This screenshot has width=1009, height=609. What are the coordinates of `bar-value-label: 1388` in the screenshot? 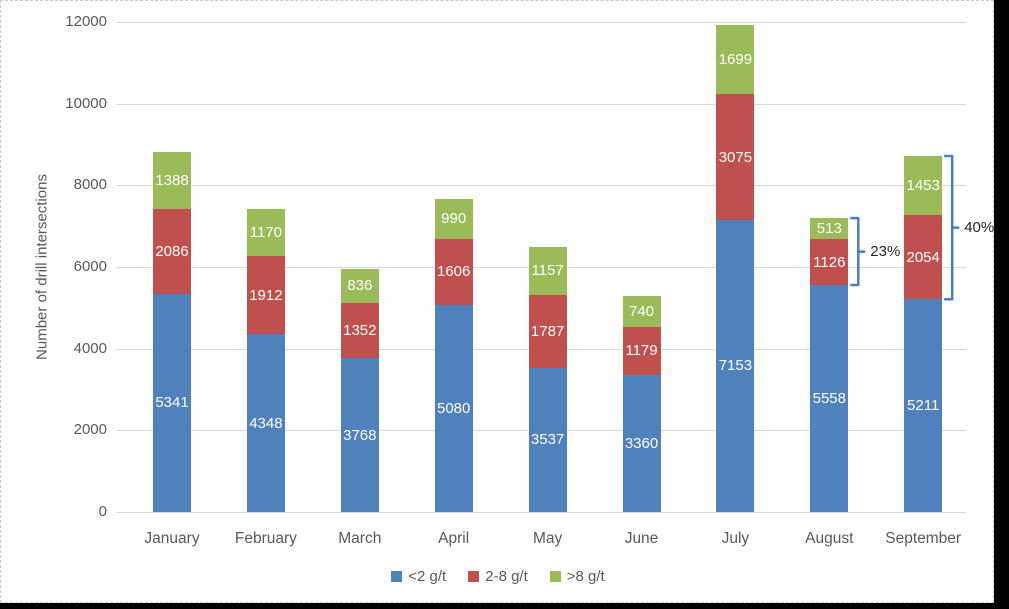 It's located at (172, 180).